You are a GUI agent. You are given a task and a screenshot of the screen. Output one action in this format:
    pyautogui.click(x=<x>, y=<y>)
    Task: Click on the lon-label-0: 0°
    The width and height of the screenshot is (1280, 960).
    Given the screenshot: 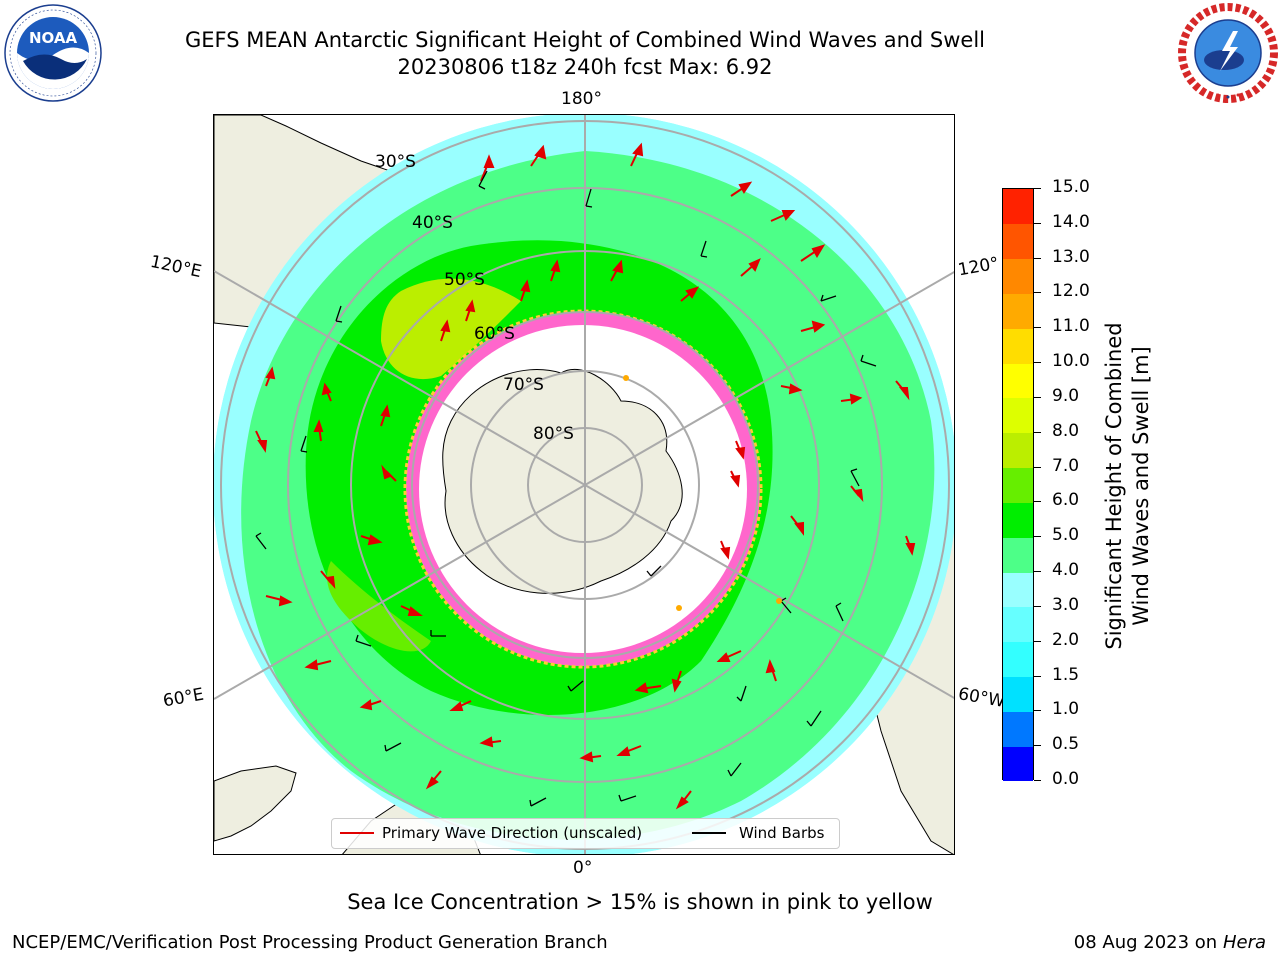 What is the action you would take?
    pyautogui.click(x=583, y=868)
    